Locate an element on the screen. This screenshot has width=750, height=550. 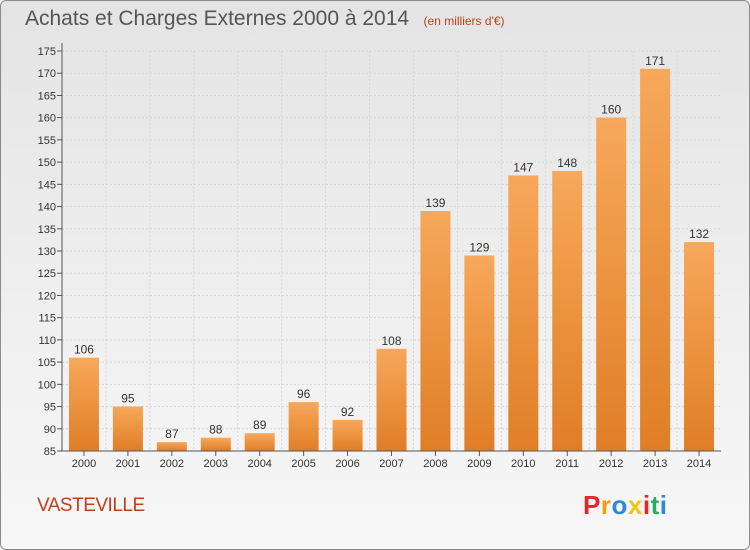
y-tick-label: 135 is located at coordinates (47, 230).